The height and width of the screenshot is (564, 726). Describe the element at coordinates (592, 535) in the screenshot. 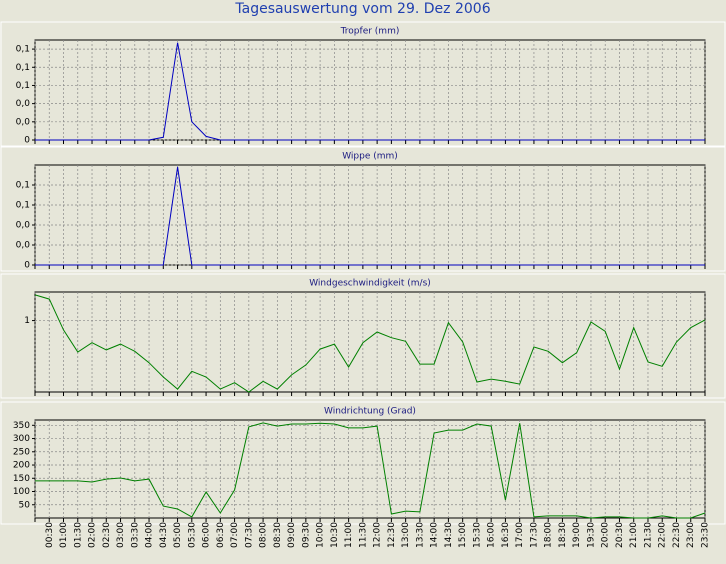

I see `x-tick-label: 19:30` at that location.